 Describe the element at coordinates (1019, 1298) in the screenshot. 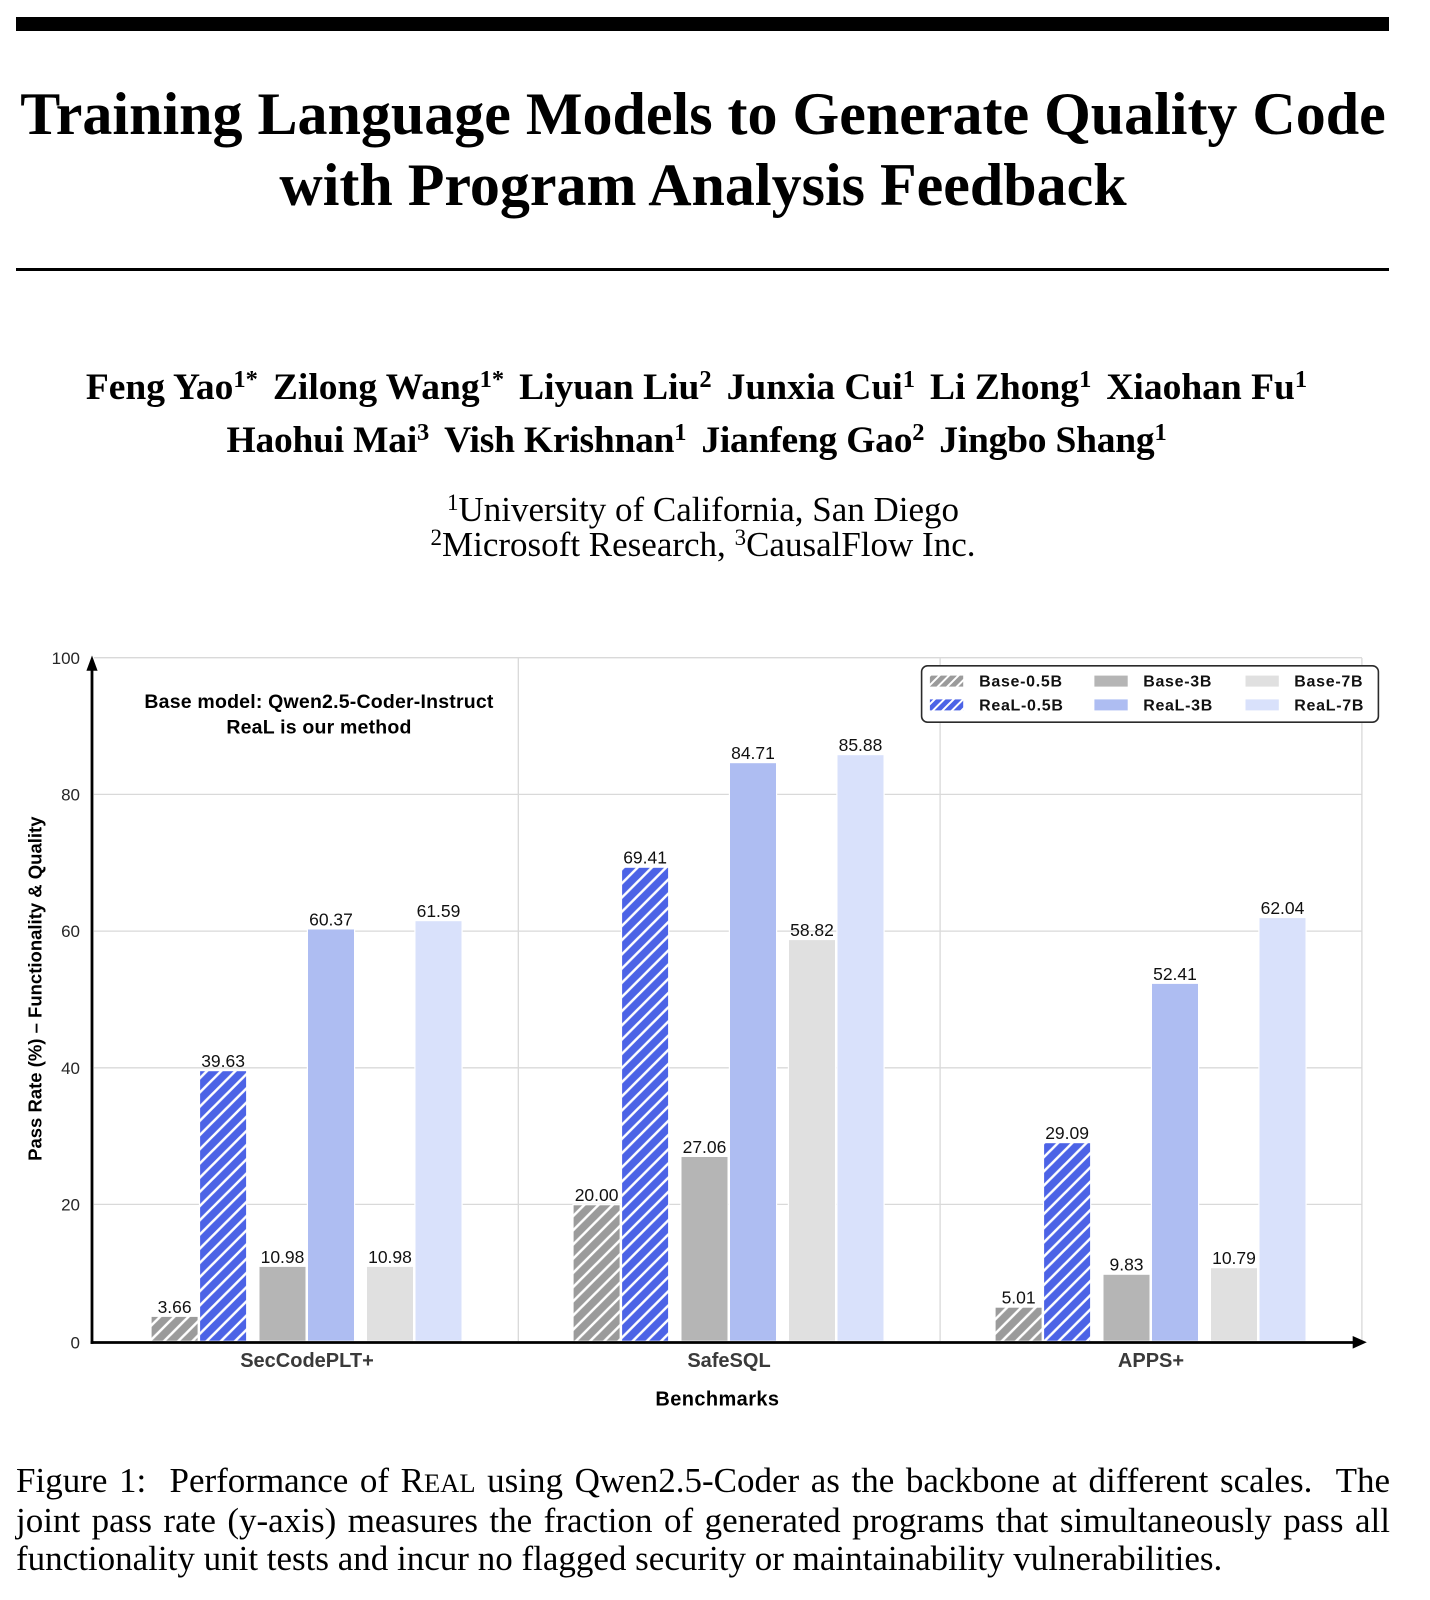

I see `svg-text: 5.01` at that location.